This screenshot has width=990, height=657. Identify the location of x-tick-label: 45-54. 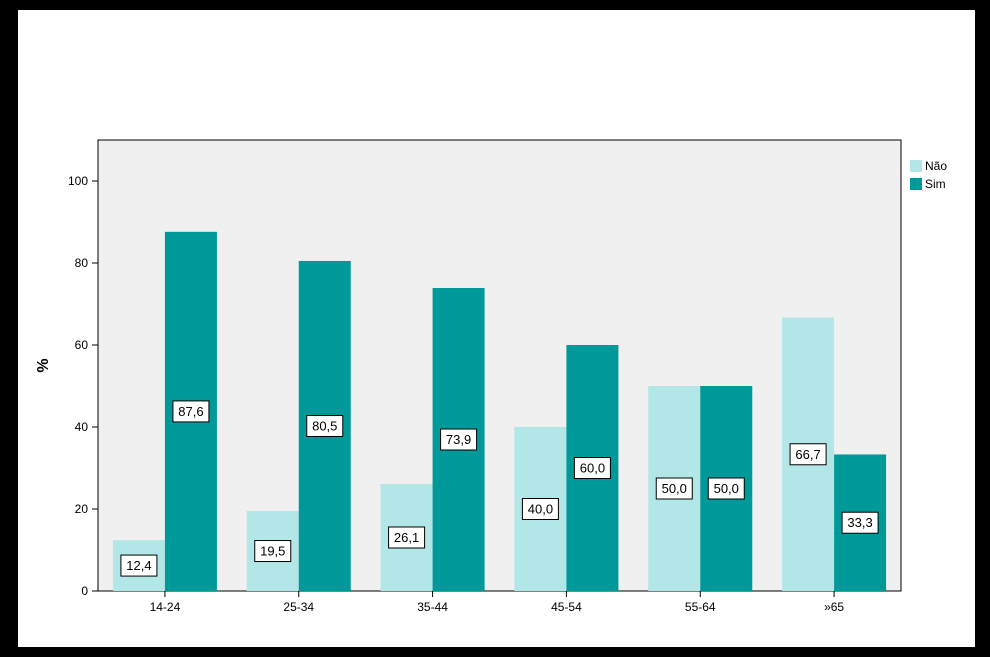
(566, 607).